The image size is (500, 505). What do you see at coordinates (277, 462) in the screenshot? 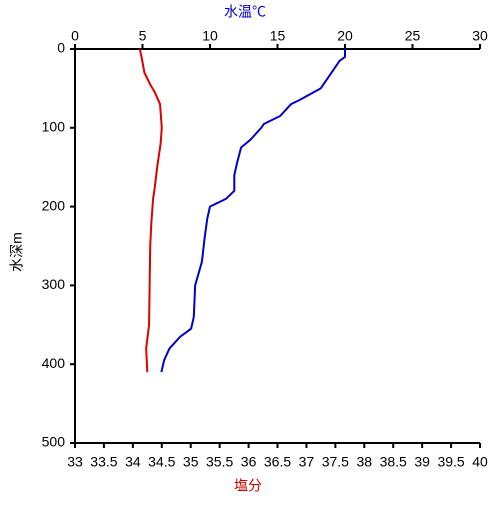
I see `x-tick-label: 36.5` at bounding box center [277, 462].